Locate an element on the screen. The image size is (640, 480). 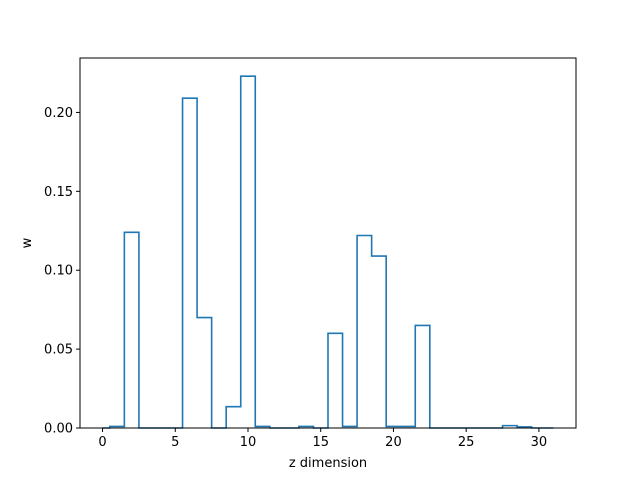
x-tick-label: 15 is located at coordinates (320, 442).